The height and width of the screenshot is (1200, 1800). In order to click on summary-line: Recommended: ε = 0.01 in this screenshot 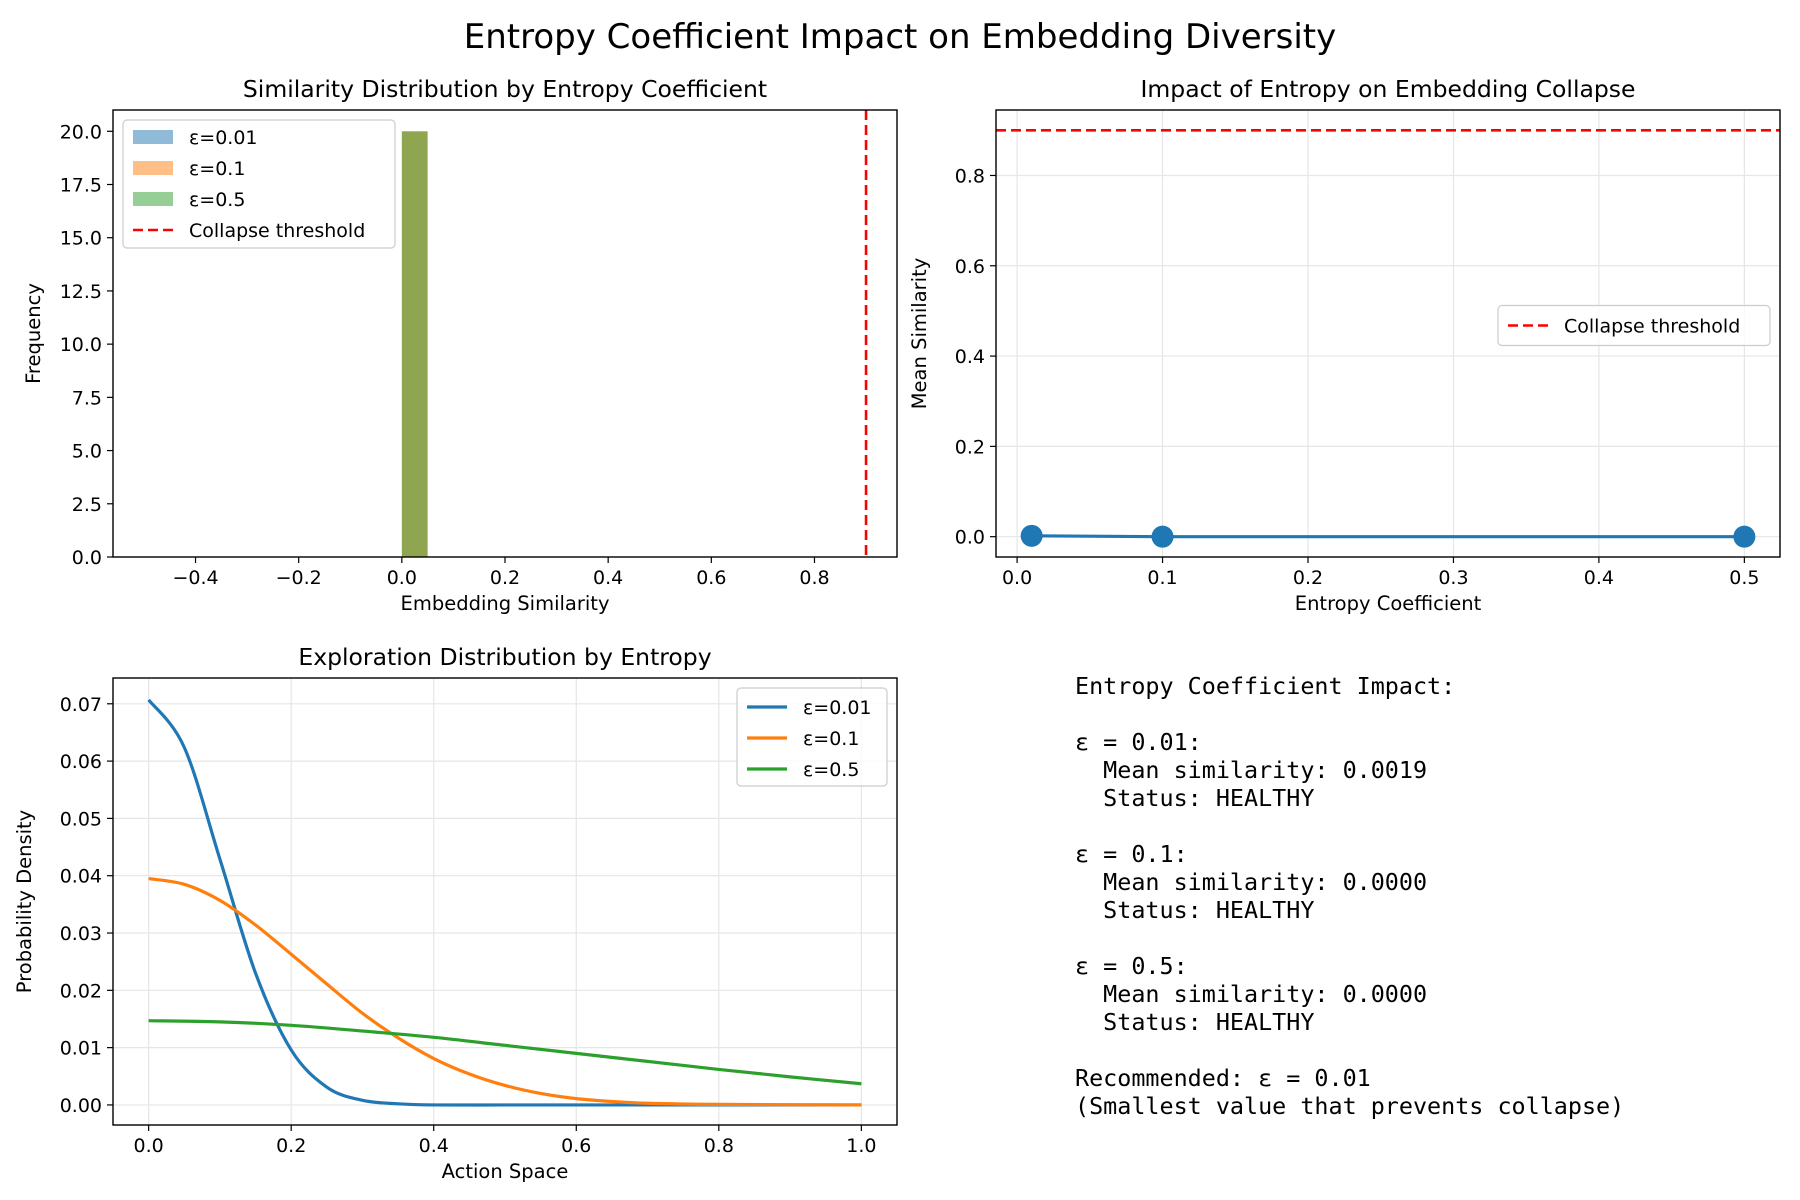, I will do `click(1223, 1078)`.